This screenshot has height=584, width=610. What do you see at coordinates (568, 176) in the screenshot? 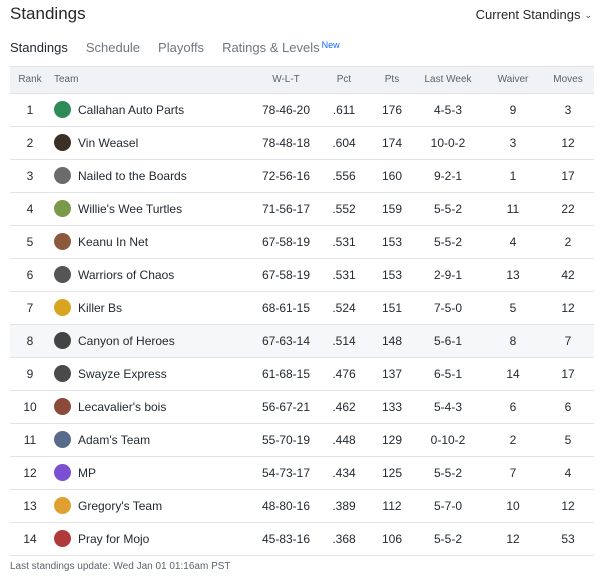
I see `moves-cell: 17` at bounding box center [568, 176].